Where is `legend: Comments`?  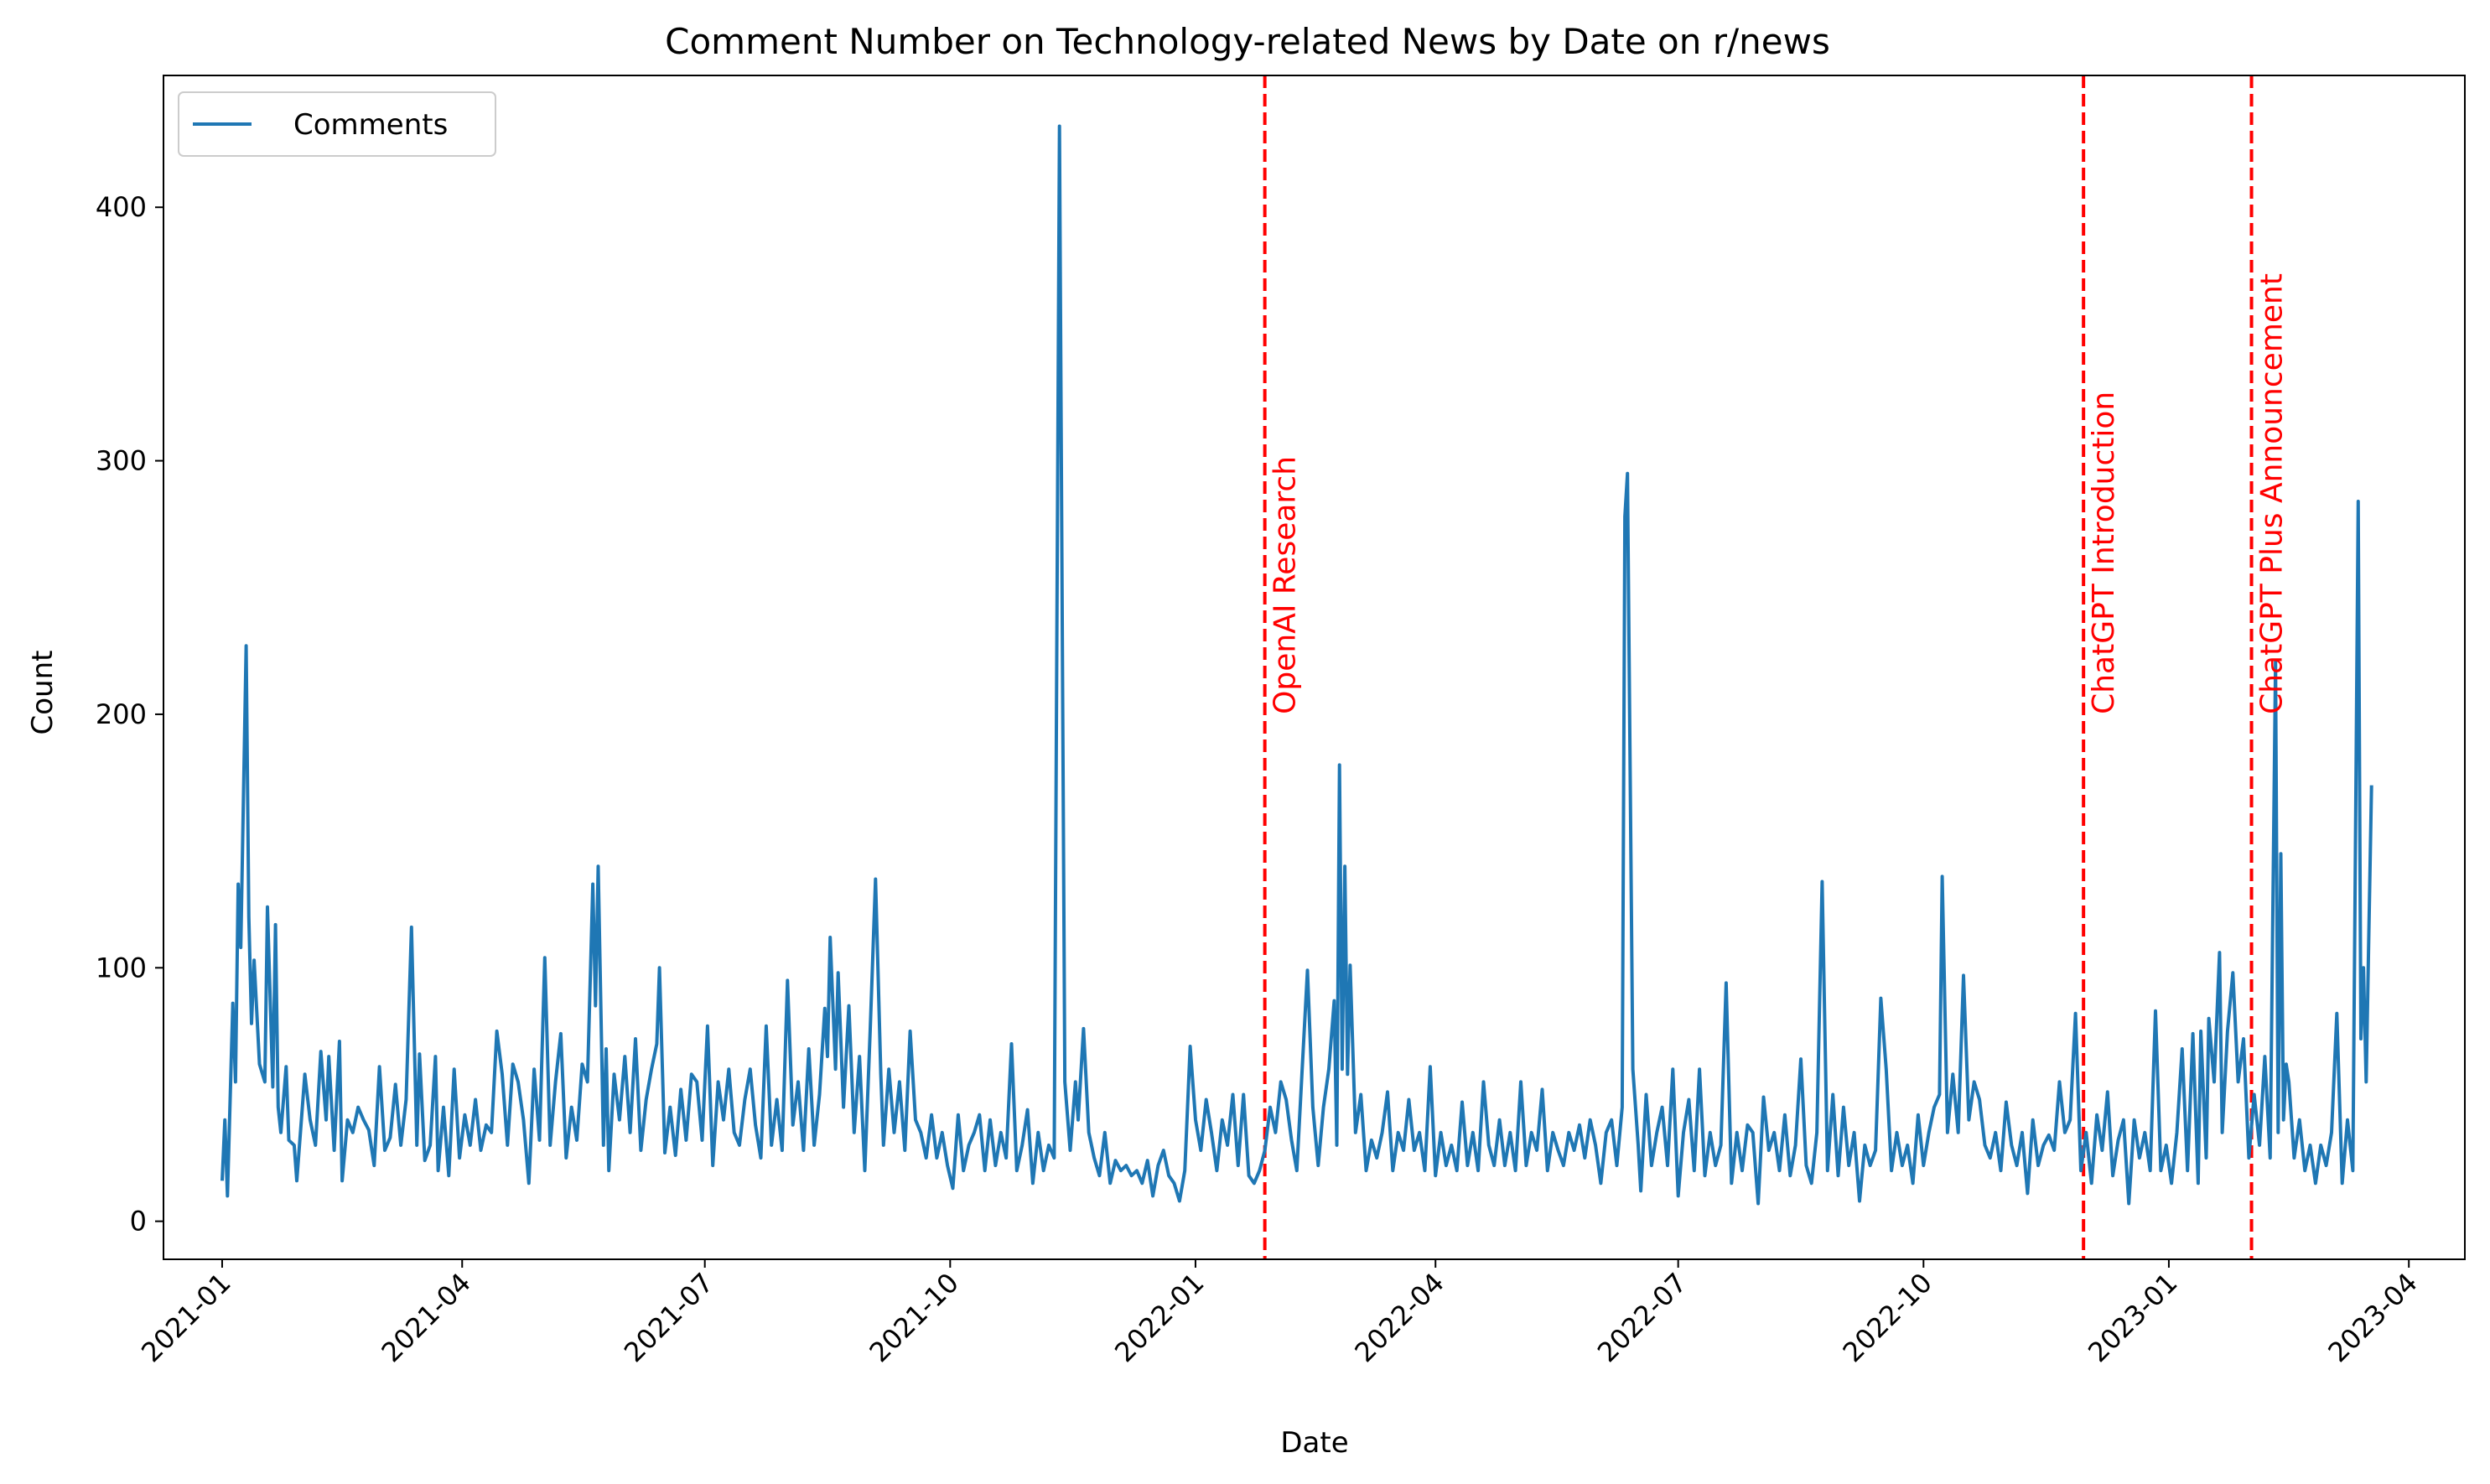 legend: Comments is located at coordinates (337, 124).